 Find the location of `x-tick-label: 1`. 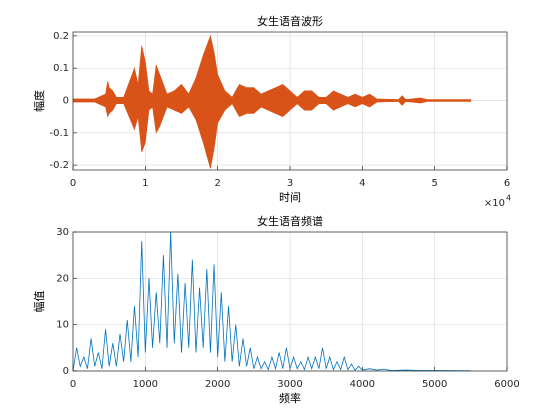

x-tick-label: 1 is located at coordinates (145, 183).